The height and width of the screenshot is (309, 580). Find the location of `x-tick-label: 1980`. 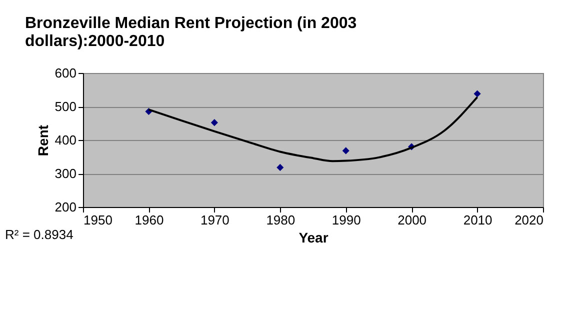

x-tick-label: 1980 is located at coordinates (281, 220).